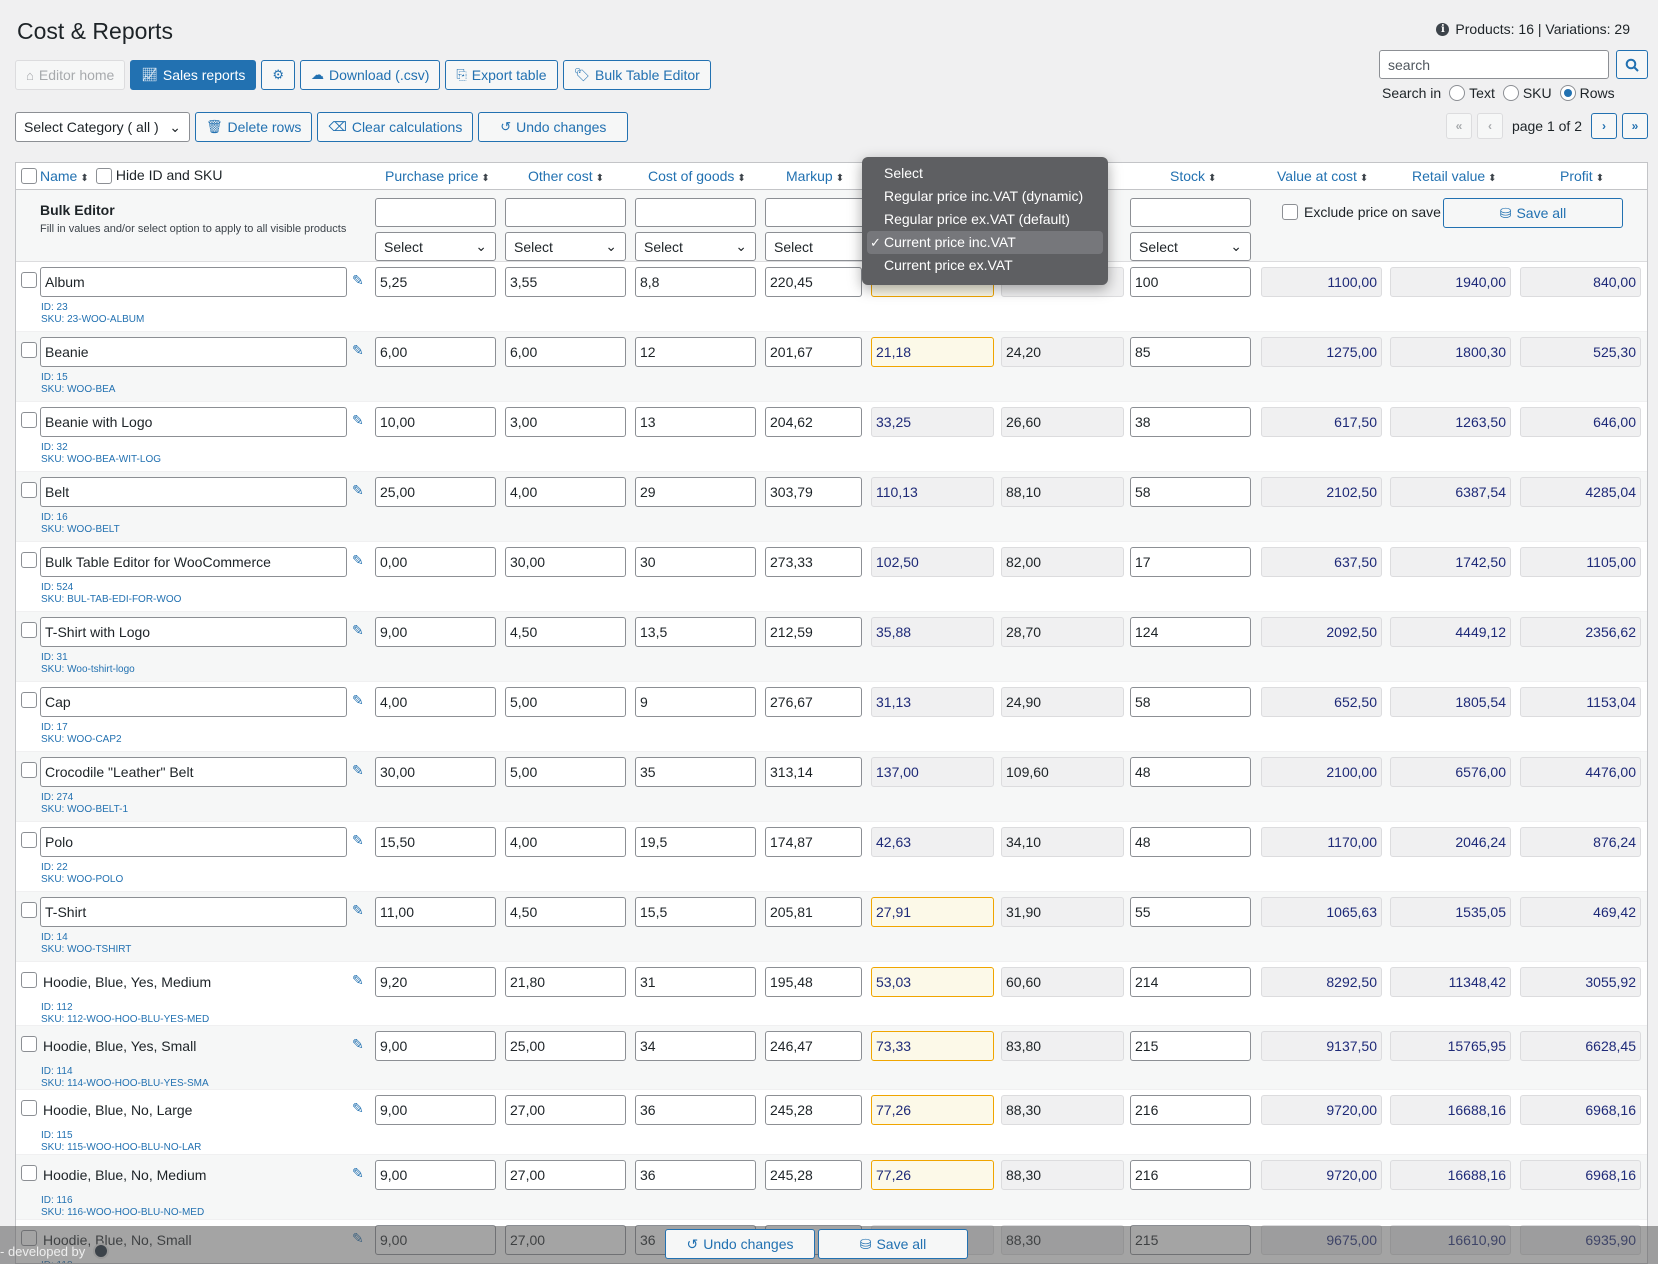  What do you see at coordinates (193, 282) in the screenshot?
I see `product-name-input: Album` at bounding box center [193, 282].